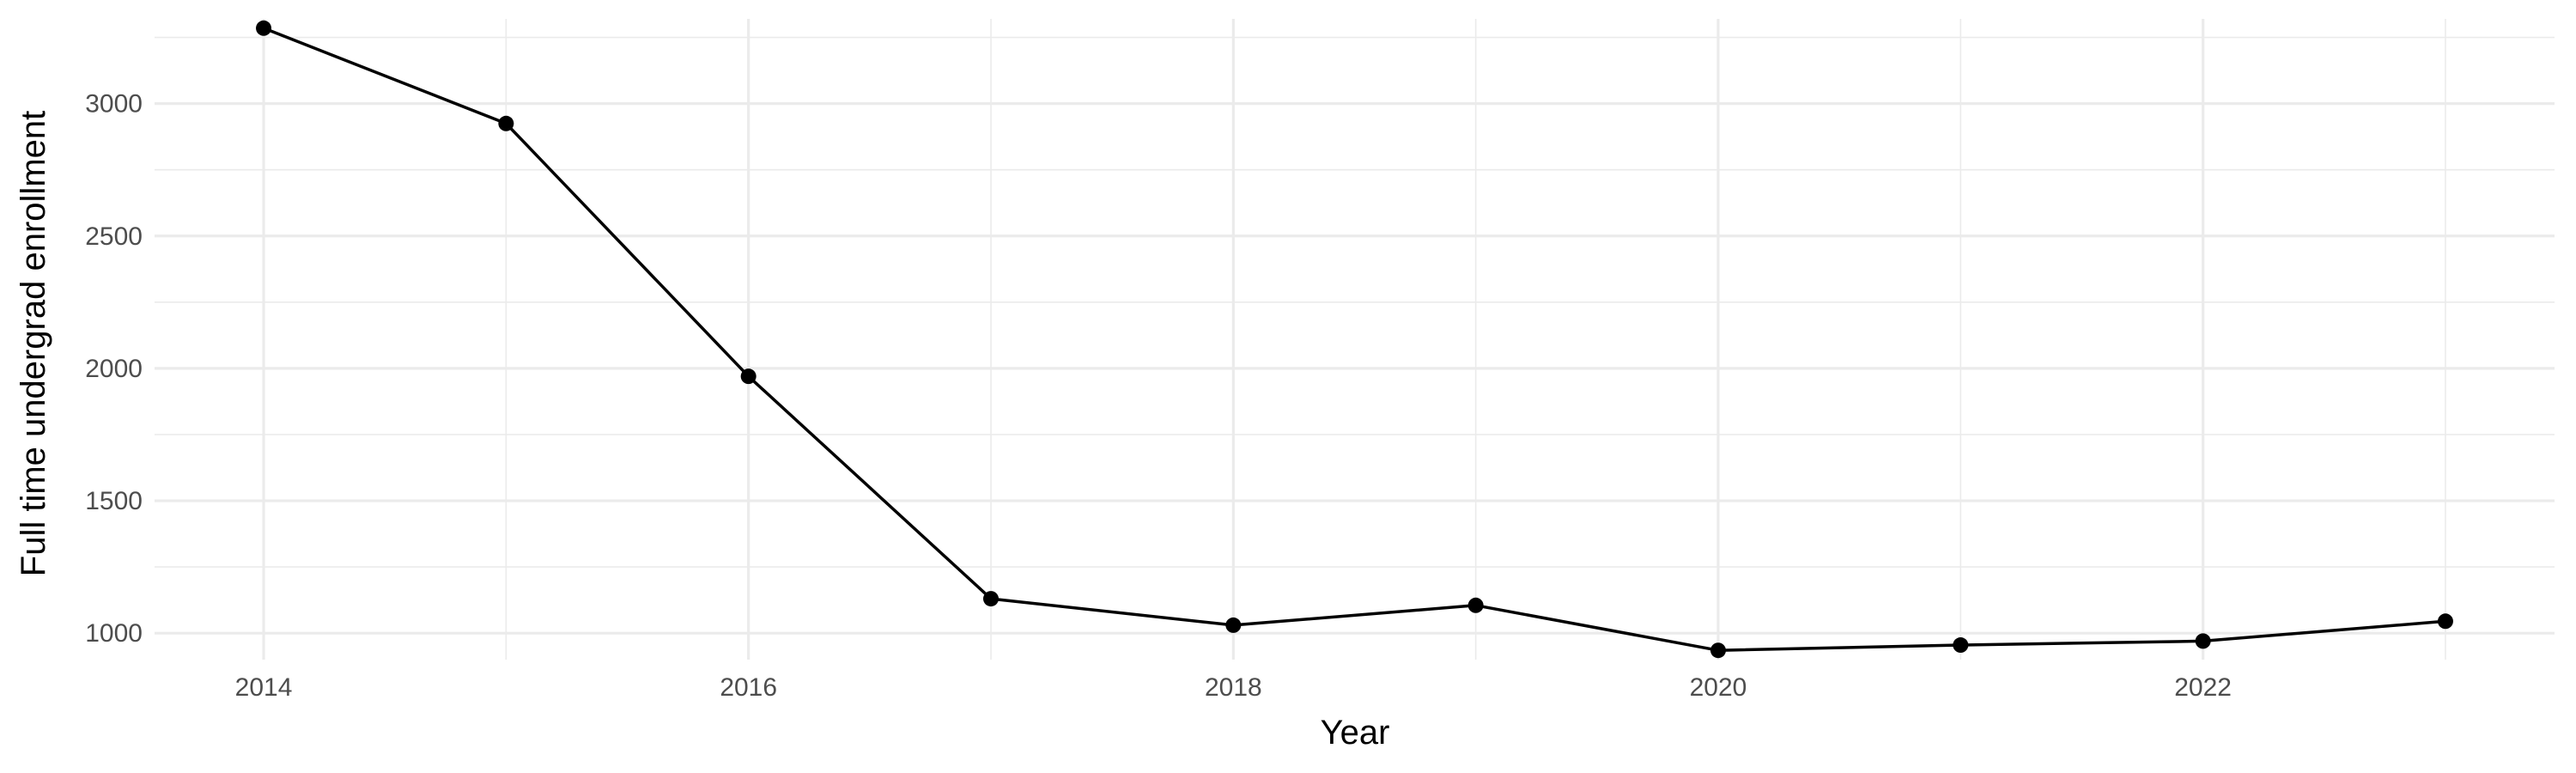 The width and height of the screenshot is (2576, 773). What do you see at coordinates (2203, 687) in the screenshot?
I see `x-tick-label: 2022` at bounding box center [2203, 687].